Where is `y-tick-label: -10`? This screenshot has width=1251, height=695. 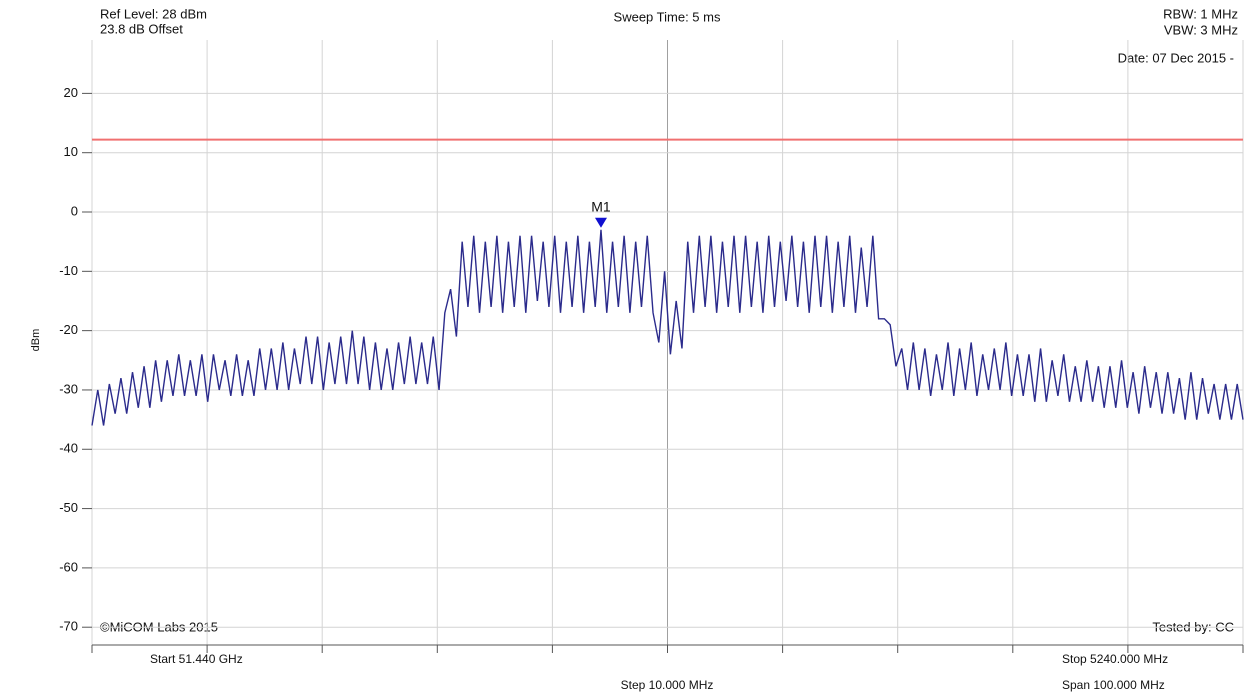 y-tick-label: -10 is located at coordinates (68, 270).